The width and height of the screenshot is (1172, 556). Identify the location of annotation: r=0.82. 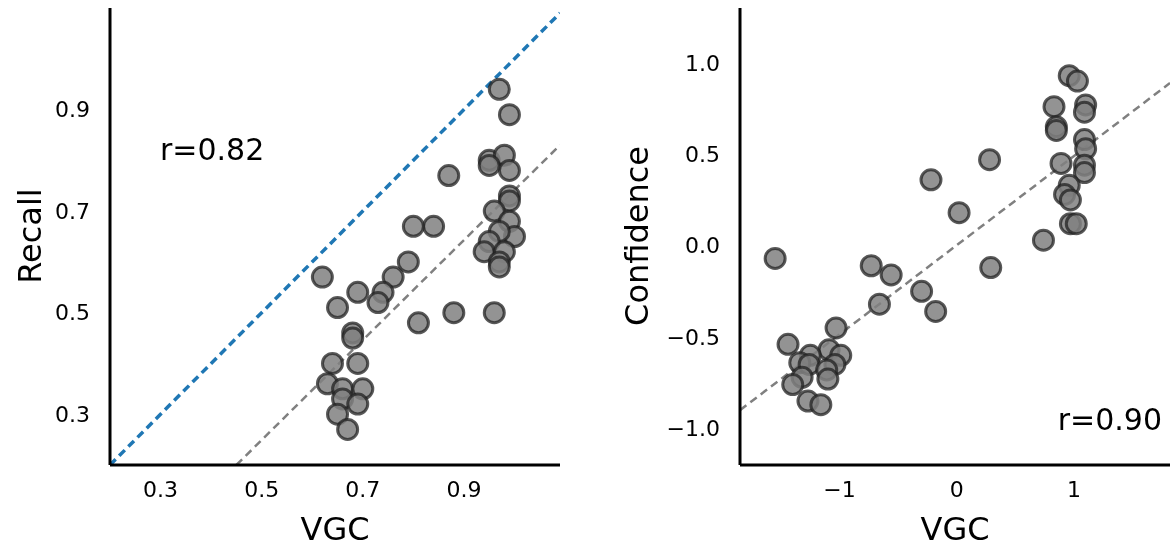
(212, 149).